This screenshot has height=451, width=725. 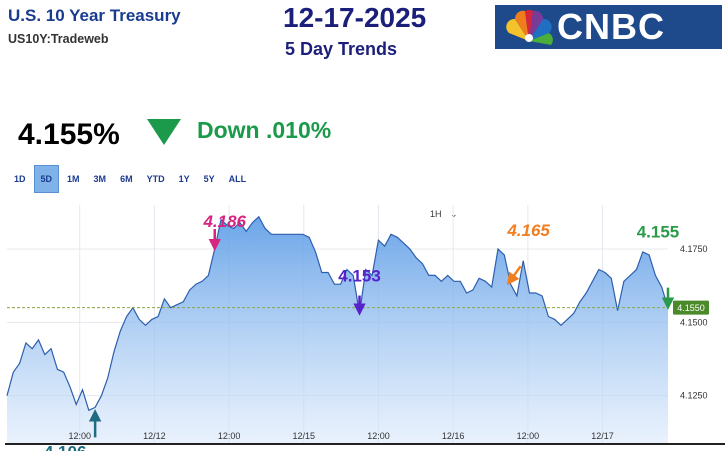 I want to click on current-value-badge: 4.1550, so click(x=691, y=307).